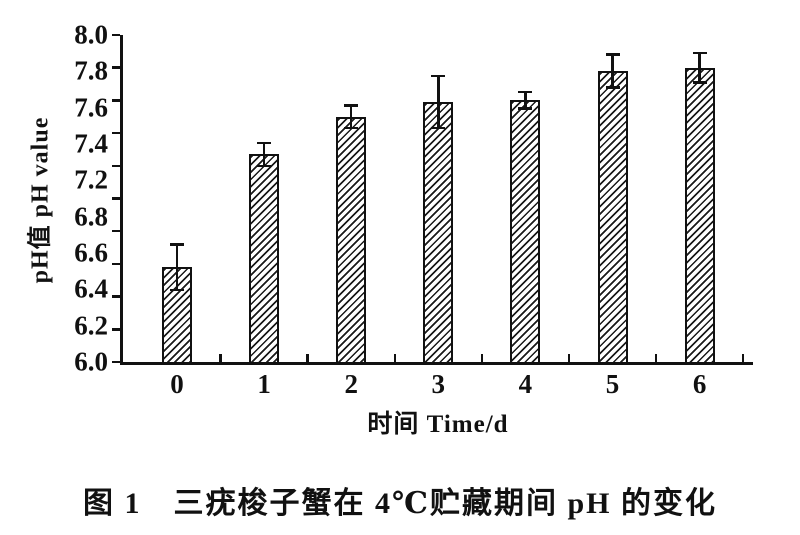 Image resolution: width=800 pixels, height=535 pixels. I want to click on y-tick-label: 6.6, so click(91, 252).